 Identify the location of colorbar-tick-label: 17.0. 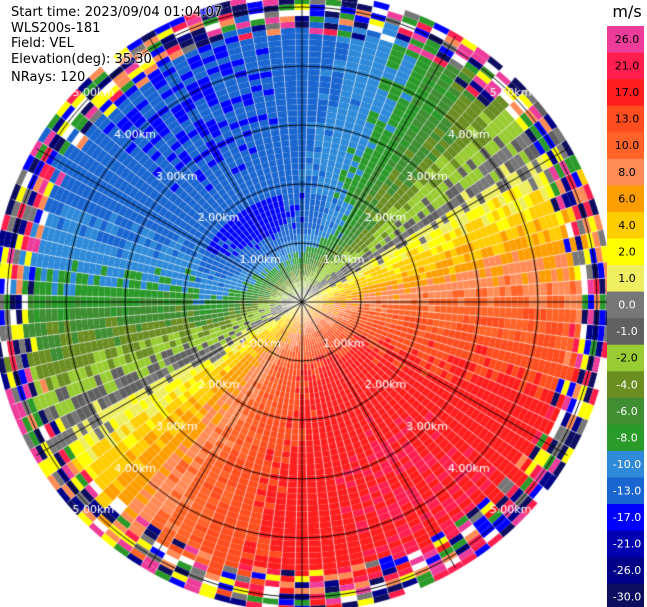
(627, 92).